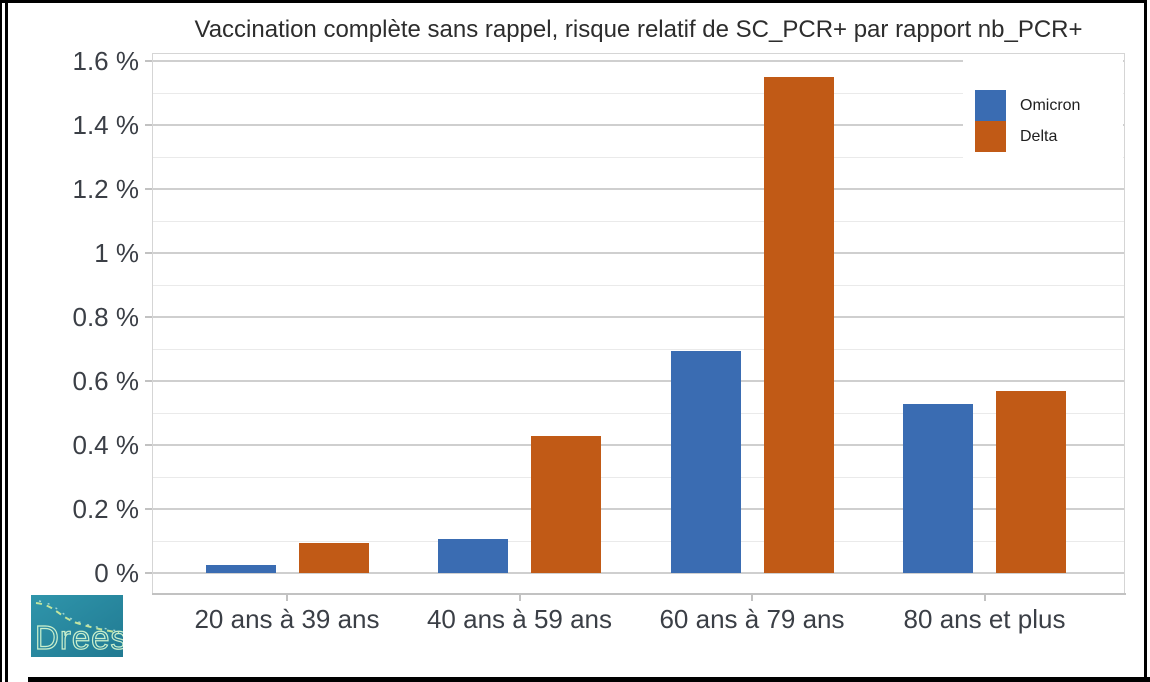 The height and width of the screenshot is (682, 1150). I want to click on page-bottom-rule, so click(589, 679).